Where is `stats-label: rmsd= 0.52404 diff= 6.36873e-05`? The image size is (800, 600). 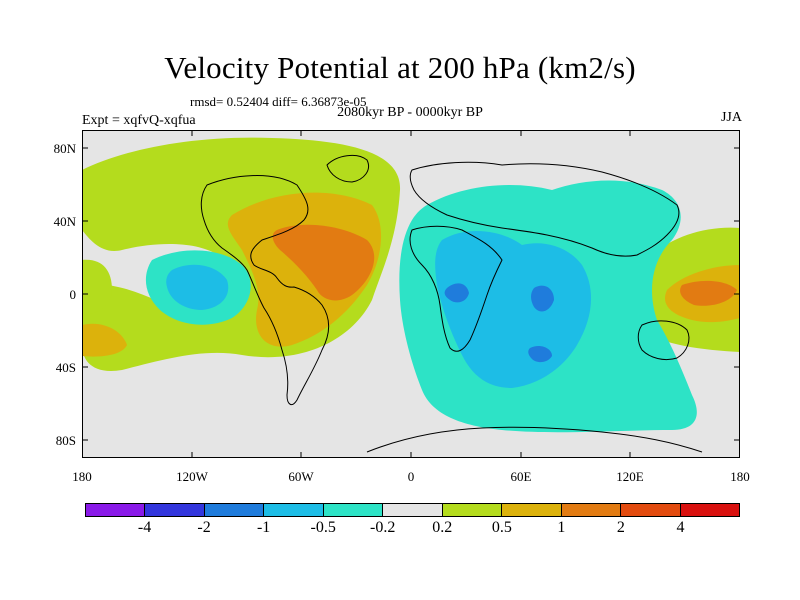
stats-label: rmsd= 0.52404 diff= 6.36873e-05 is located at coordinates (278, 101).